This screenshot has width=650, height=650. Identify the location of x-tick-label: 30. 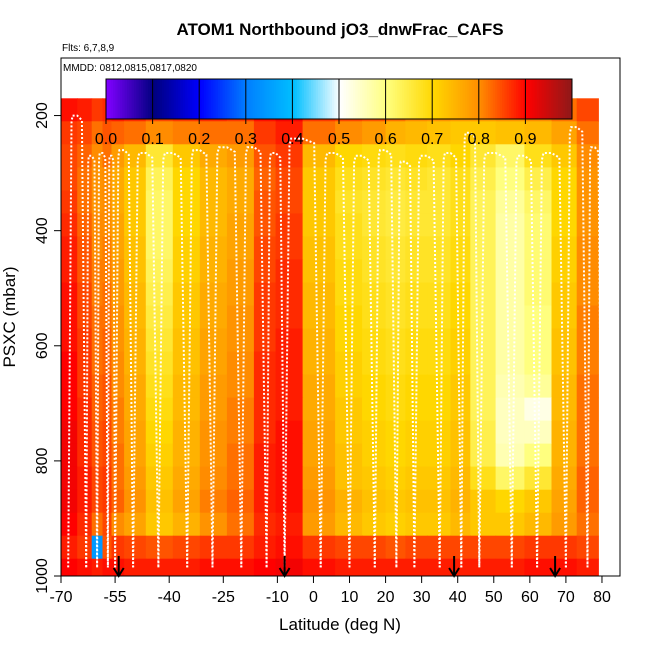
(422, 597).